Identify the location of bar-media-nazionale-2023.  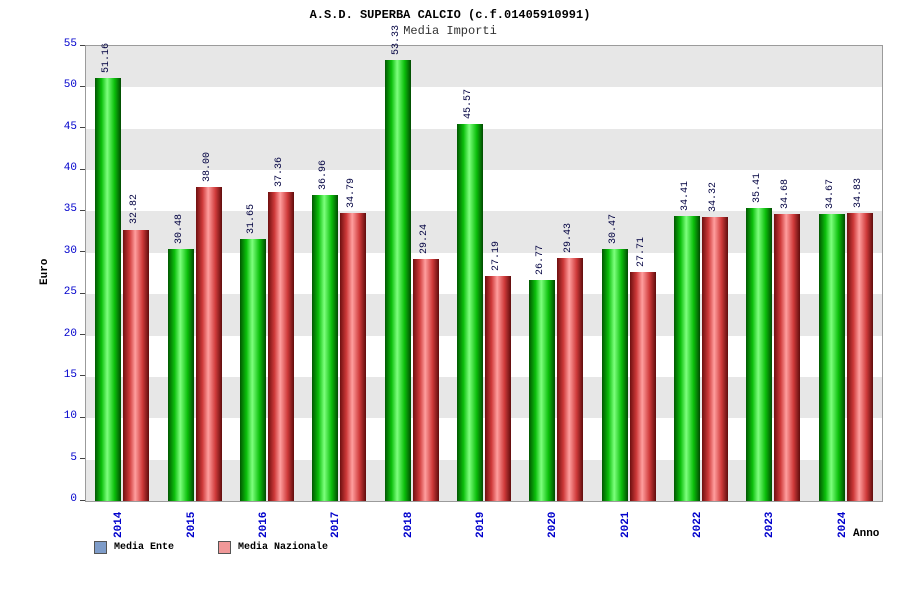
(787, 357).